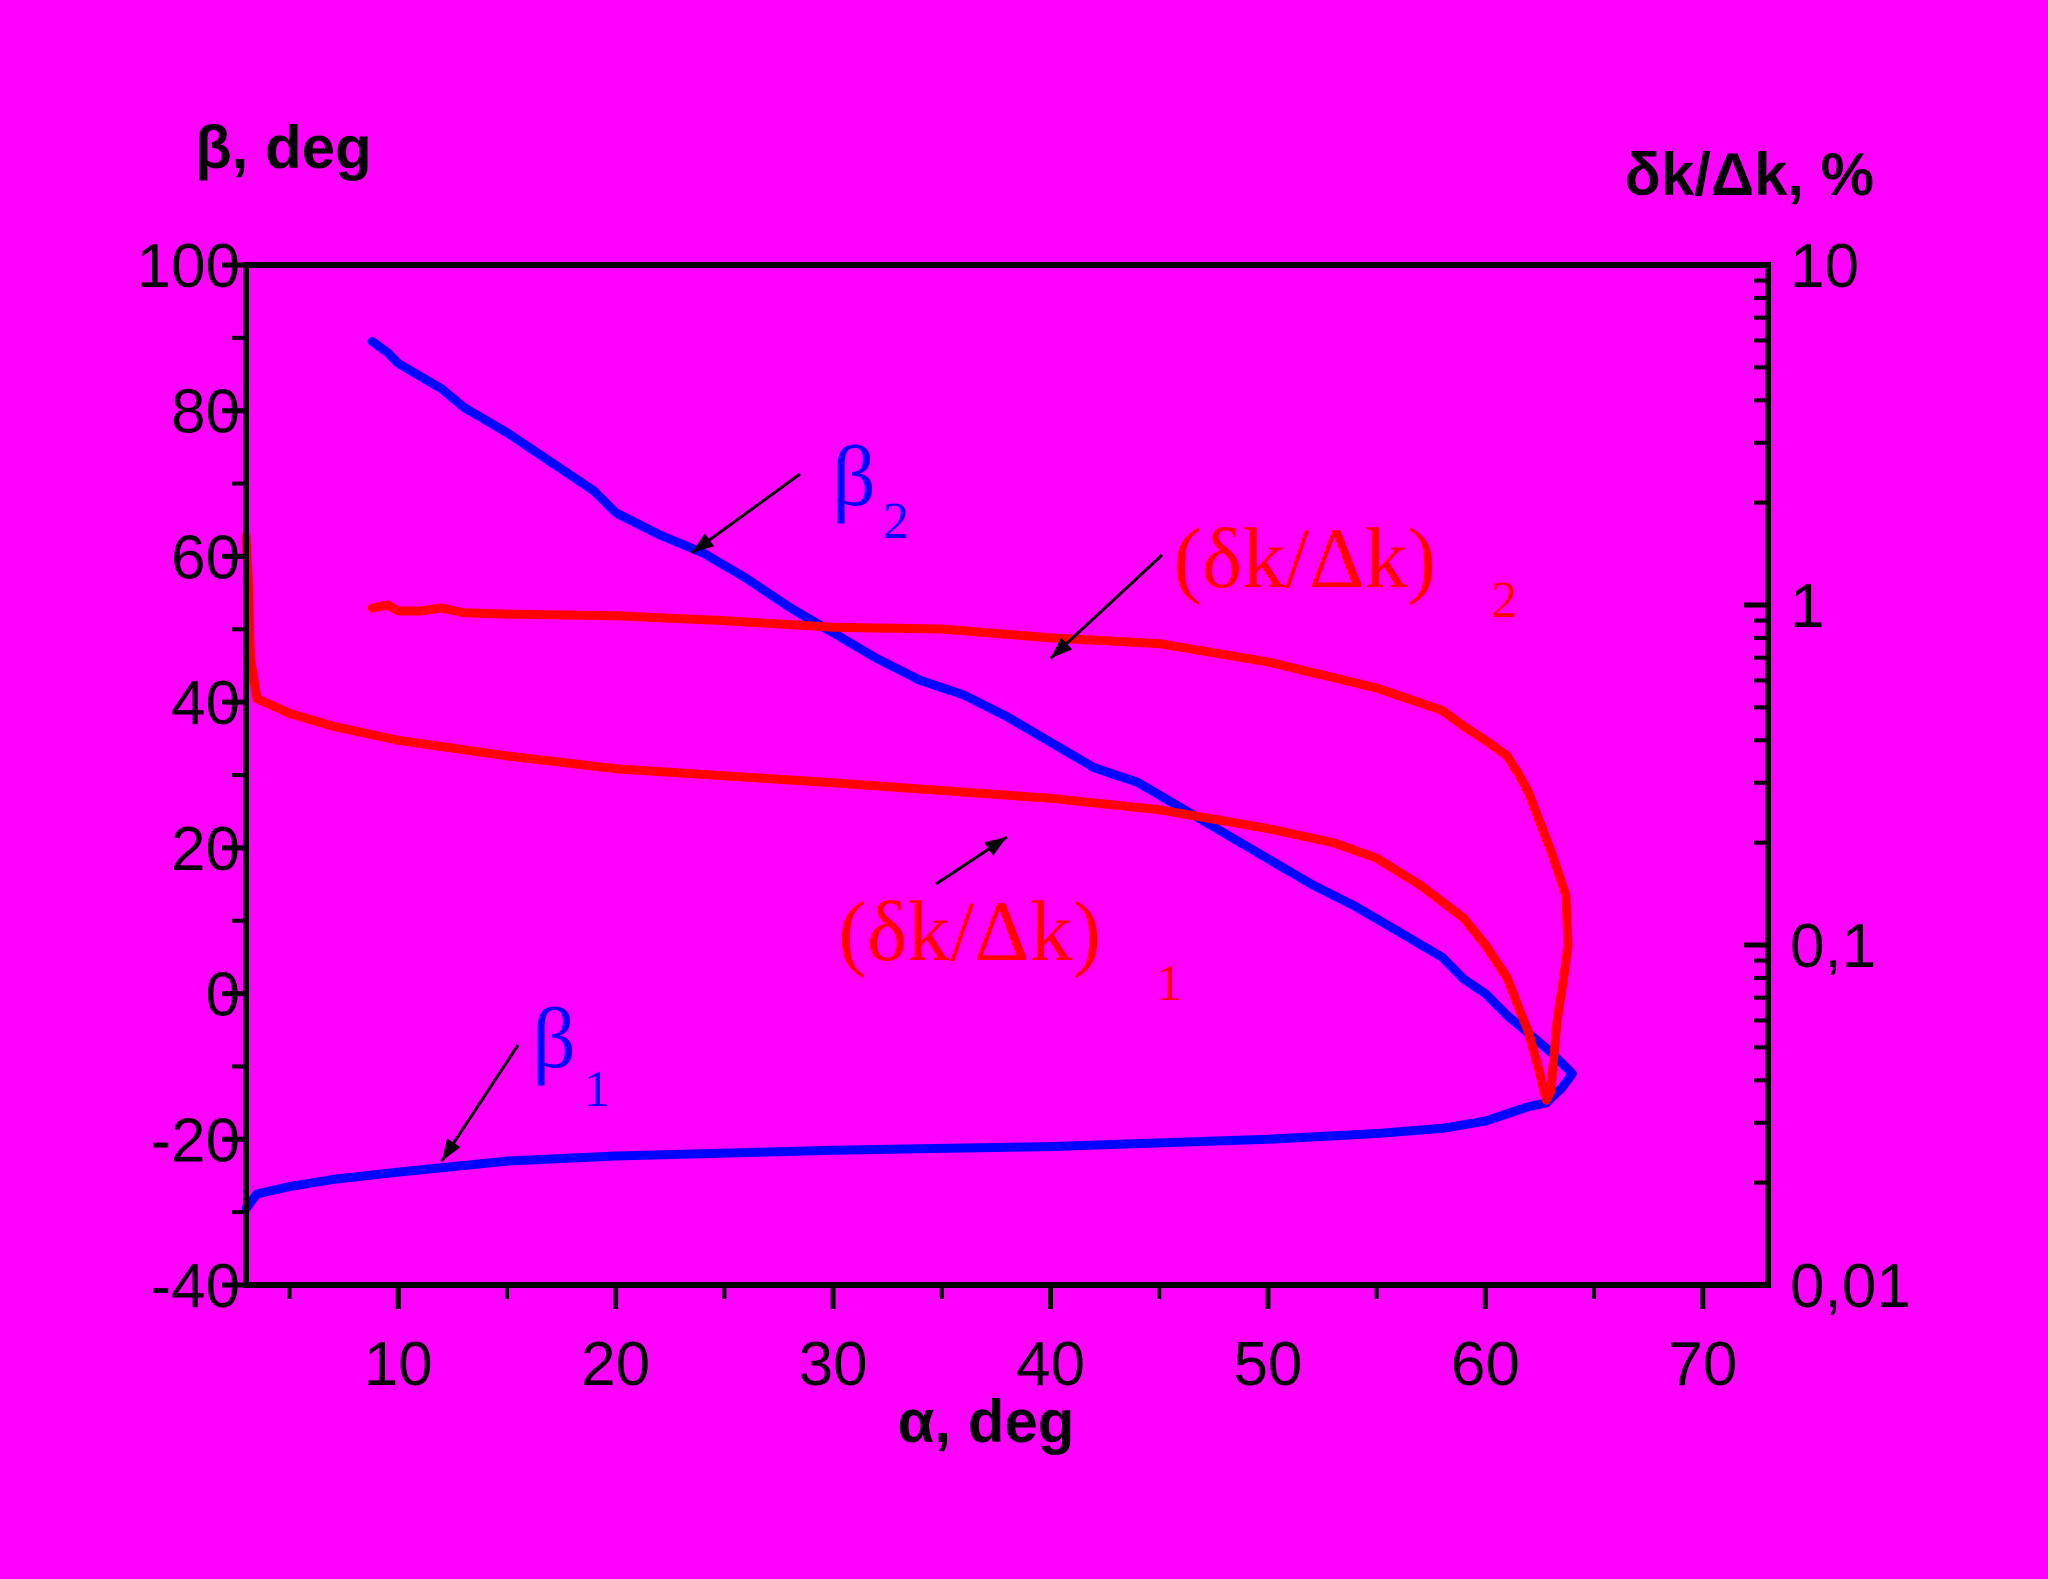 This screenshot has width=2048, height=1579. What do you see at coordinates (969, 931) in the screenshot?
I see `annotation-k-k-1: (δk/Δk)` at bounding box center [969, 931].